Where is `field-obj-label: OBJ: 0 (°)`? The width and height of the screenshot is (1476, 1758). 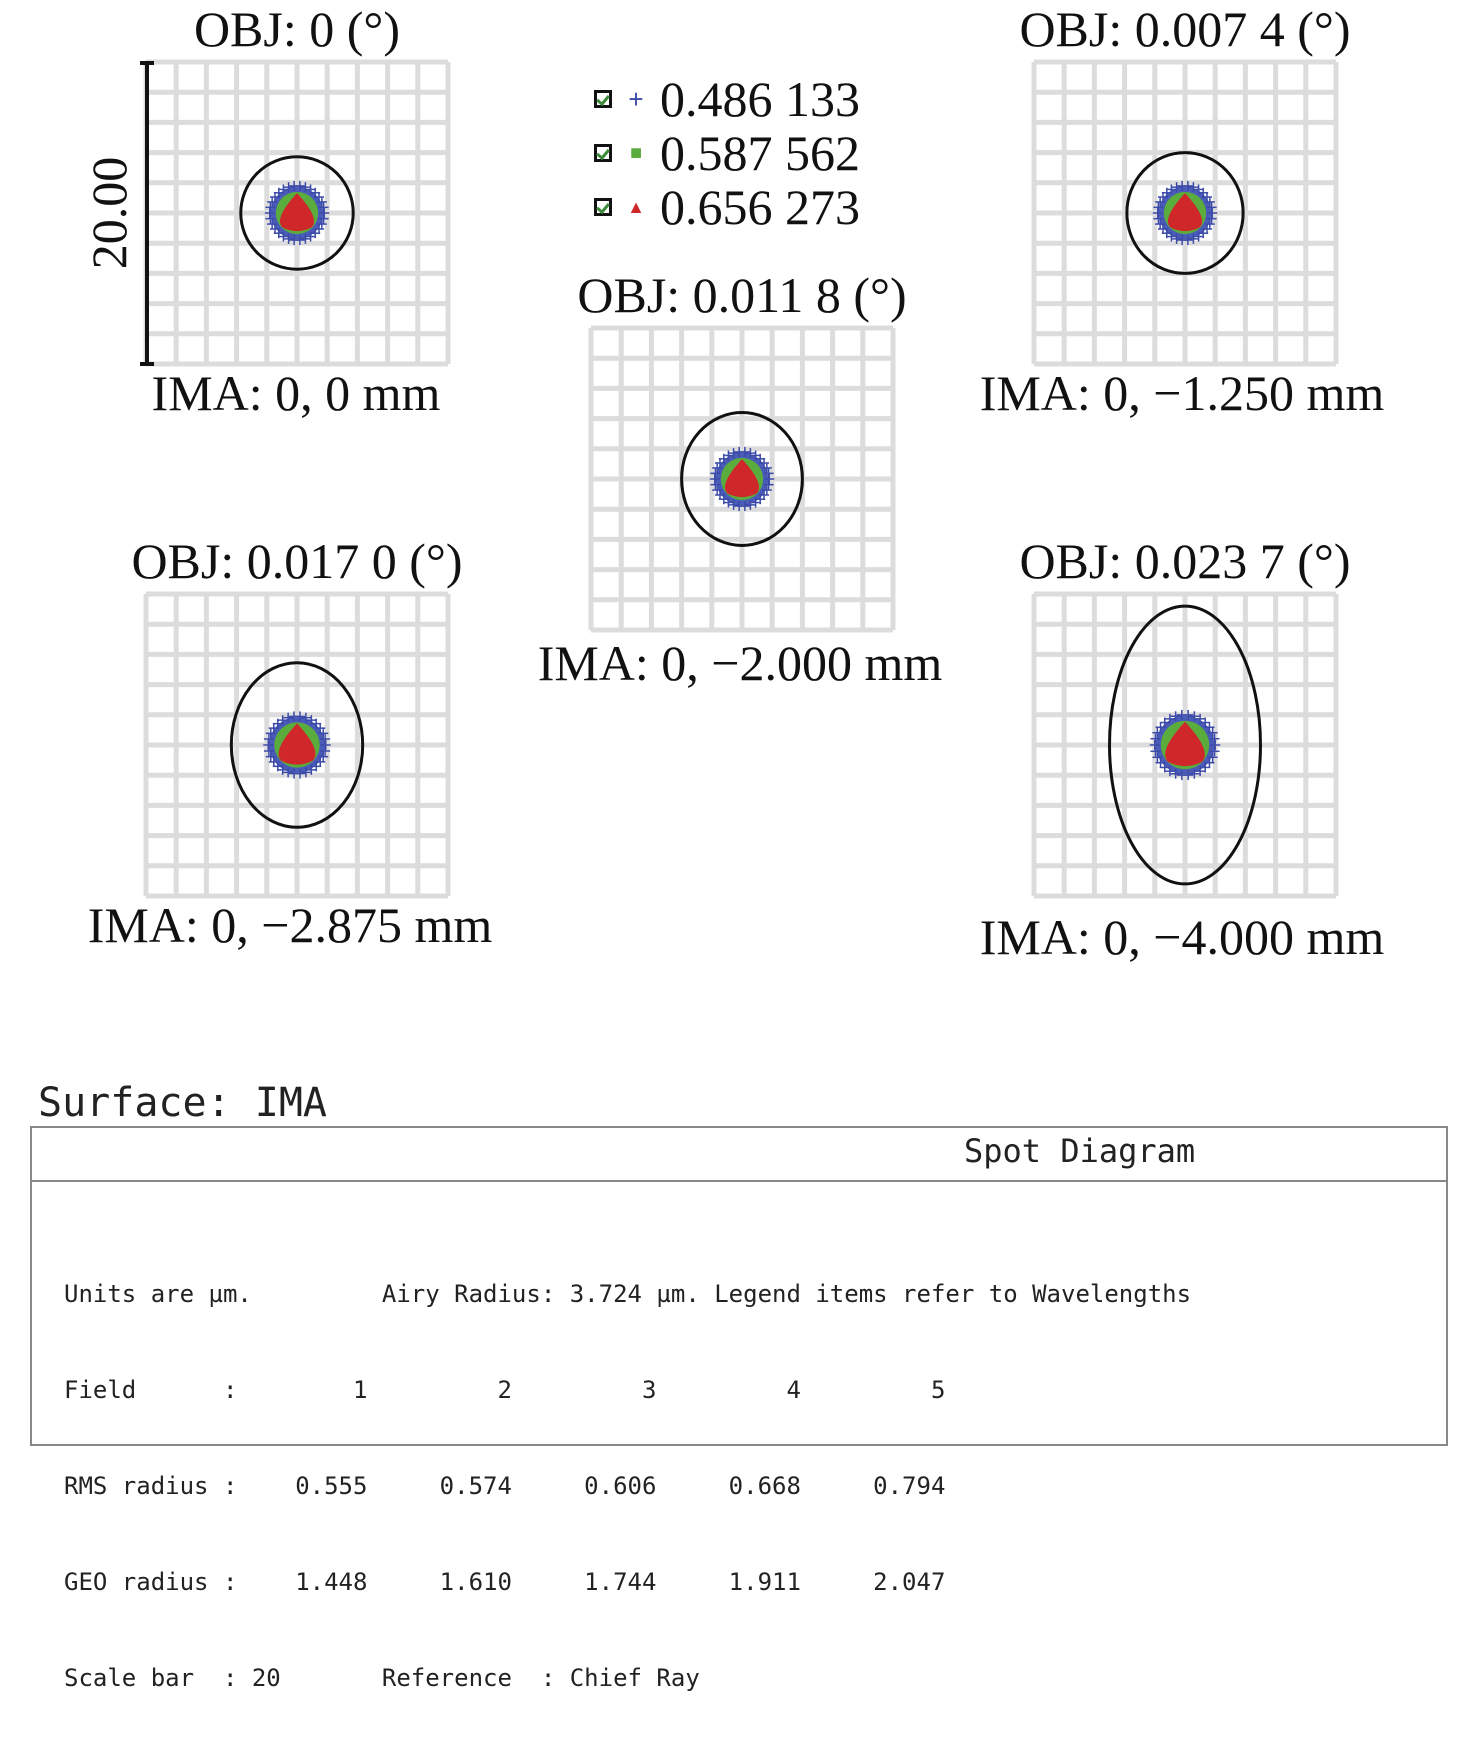 field-obj-label: OBJ: 0 (°) is located at coordinates (297, 29).